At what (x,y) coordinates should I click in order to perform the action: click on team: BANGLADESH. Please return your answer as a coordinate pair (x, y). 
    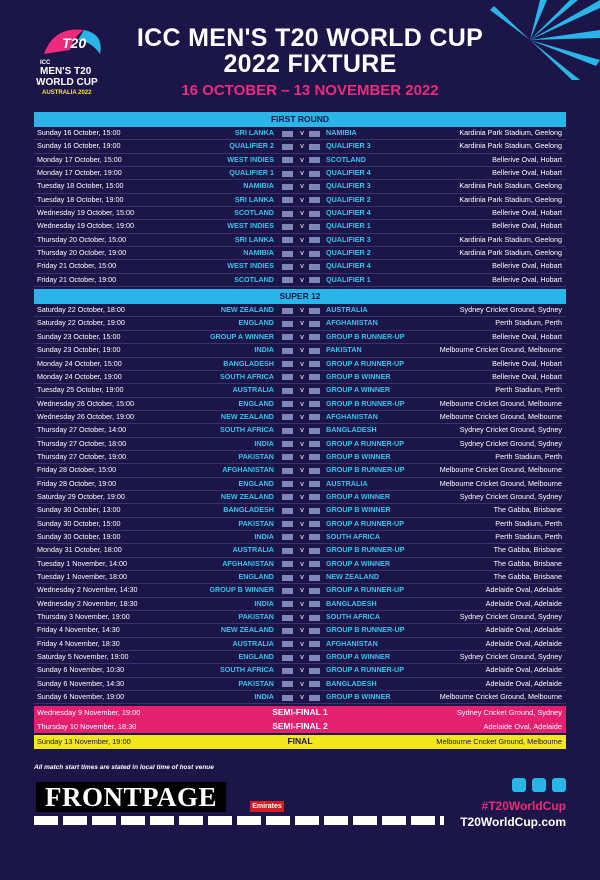
    Looking at the image, I should click on (248, 510).